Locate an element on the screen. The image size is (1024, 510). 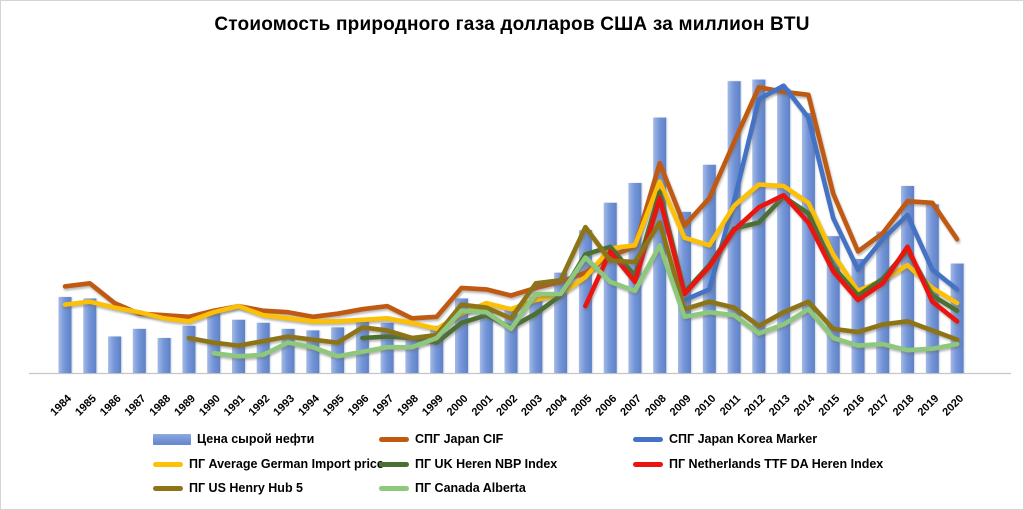
x-axis-label: 1998 is located at coordinates (408, 406).